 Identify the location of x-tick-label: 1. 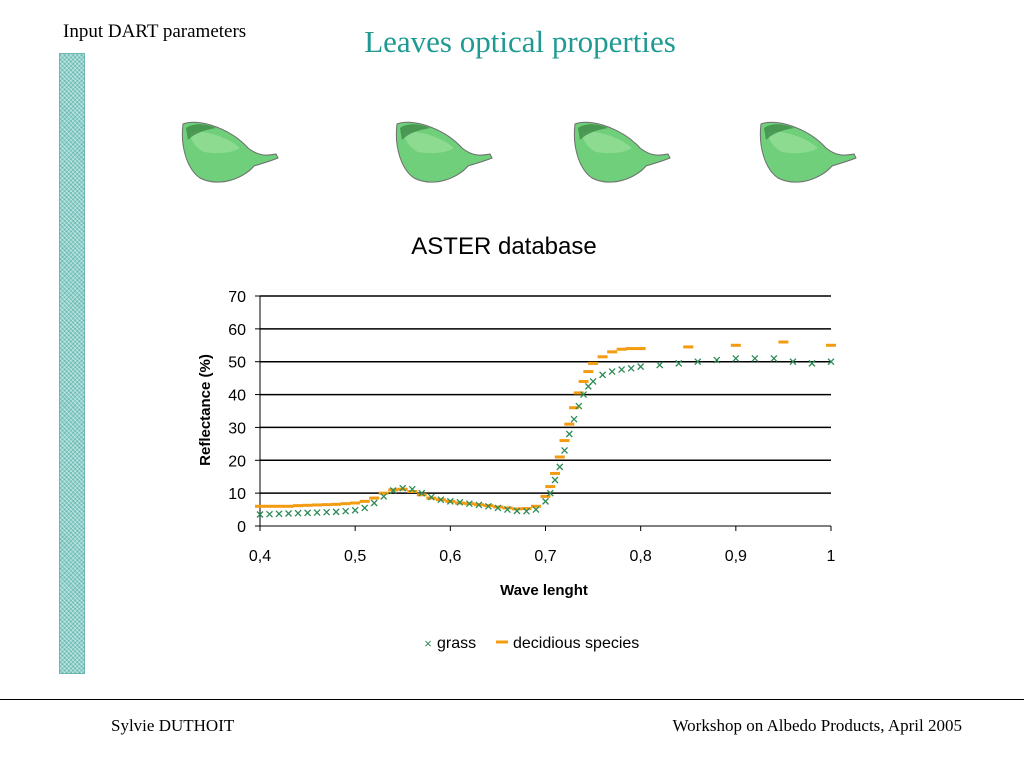
(831, 556).